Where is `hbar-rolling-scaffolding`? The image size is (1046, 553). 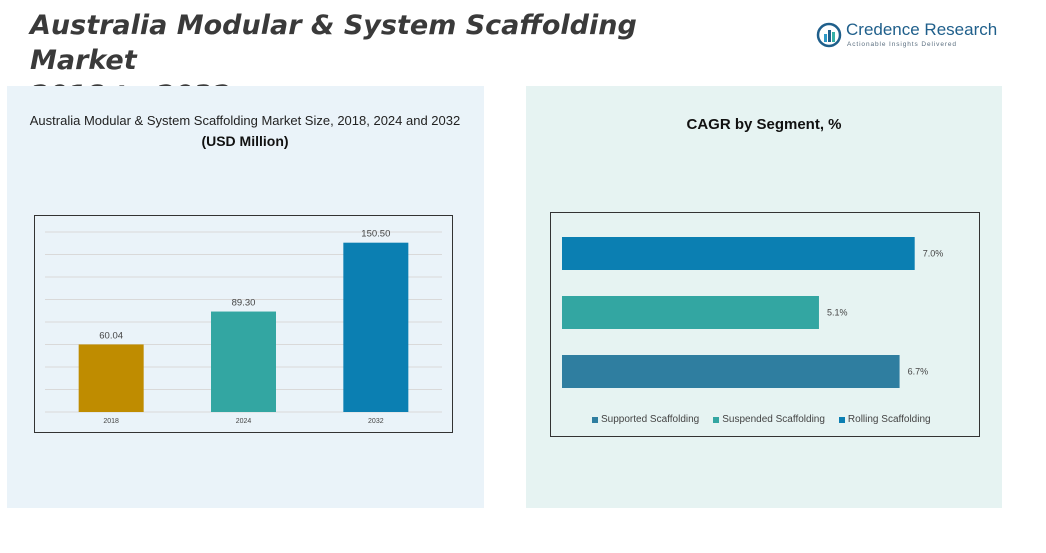 hbar-rolling-scaffolding is located at coordinates (738, 253).